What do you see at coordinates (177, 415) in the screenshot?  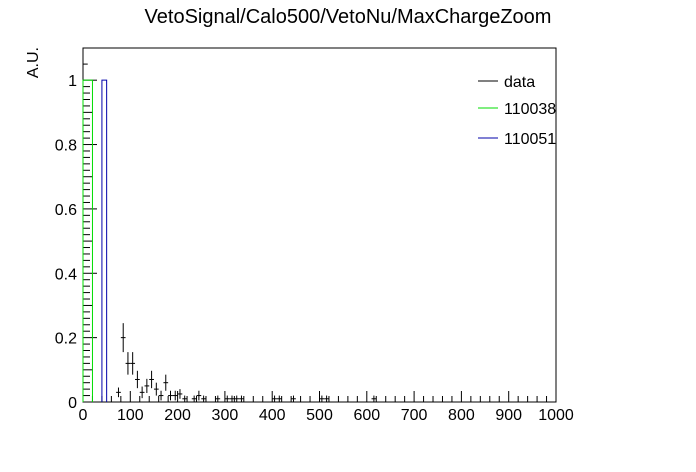 I see `x-tick-label: 200` at bounding box center [177, 415].